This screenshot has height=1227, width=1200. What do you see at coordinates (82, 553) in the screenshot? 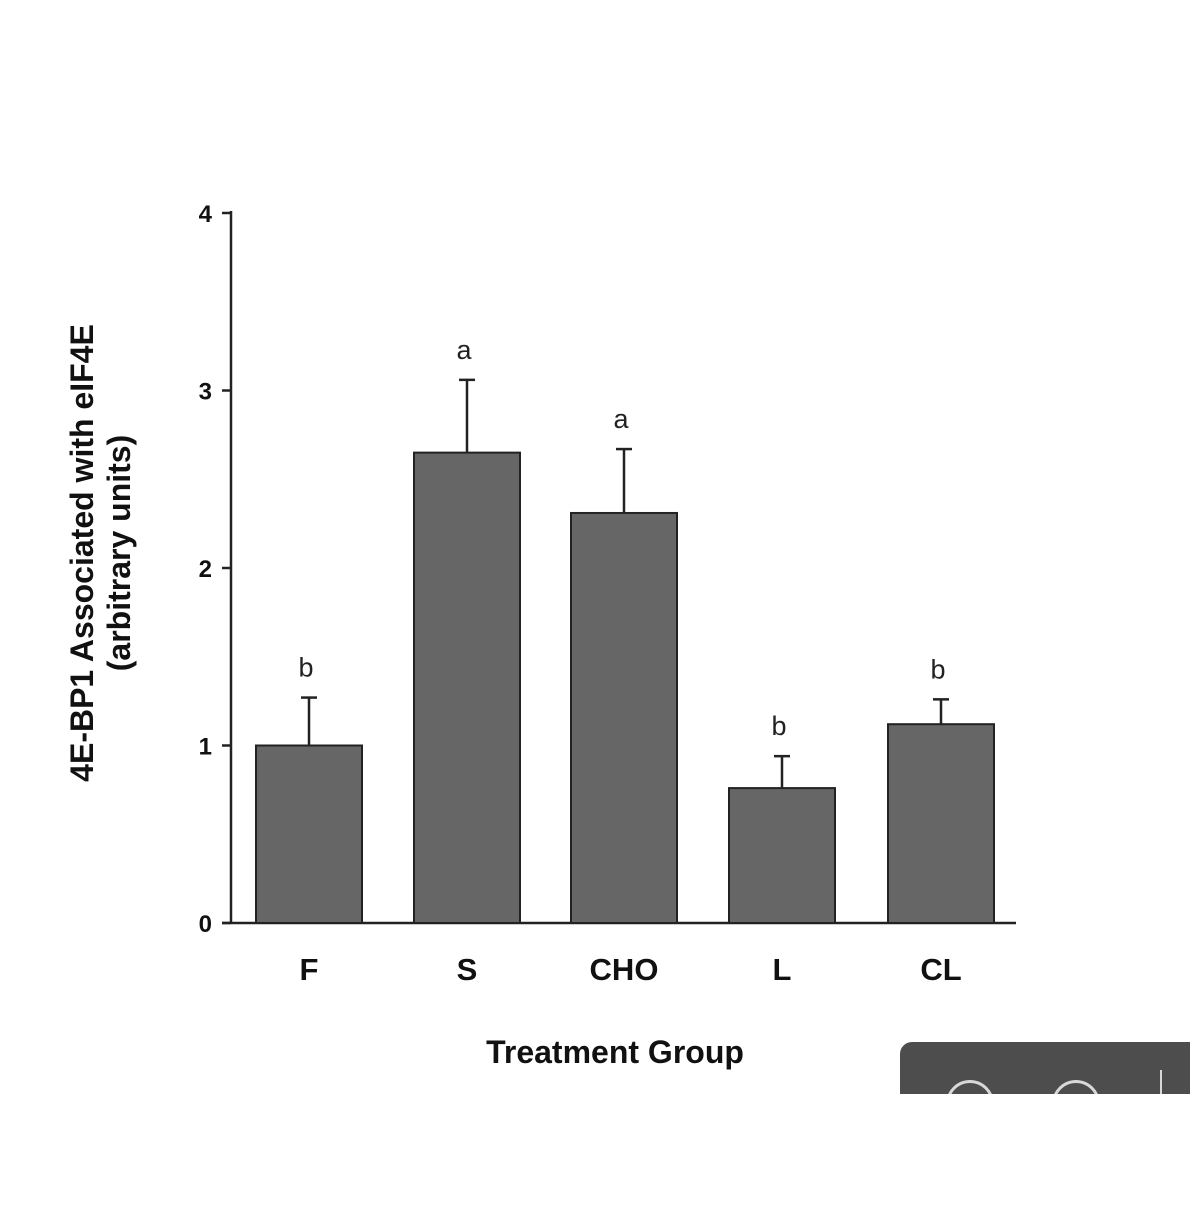
I see `y-axis-title-line1: 4E-BP1 Associated with eIF4E` at bounding box center [82, 553].